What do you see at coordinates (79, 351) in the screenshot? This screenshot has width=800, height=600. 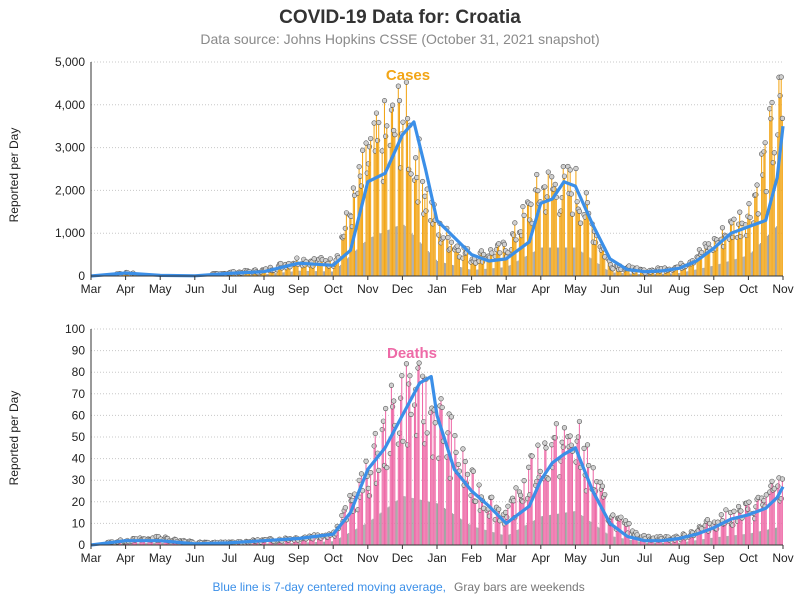 I see `deaths-ytick-label: 90` at bounding box center [79, 351].